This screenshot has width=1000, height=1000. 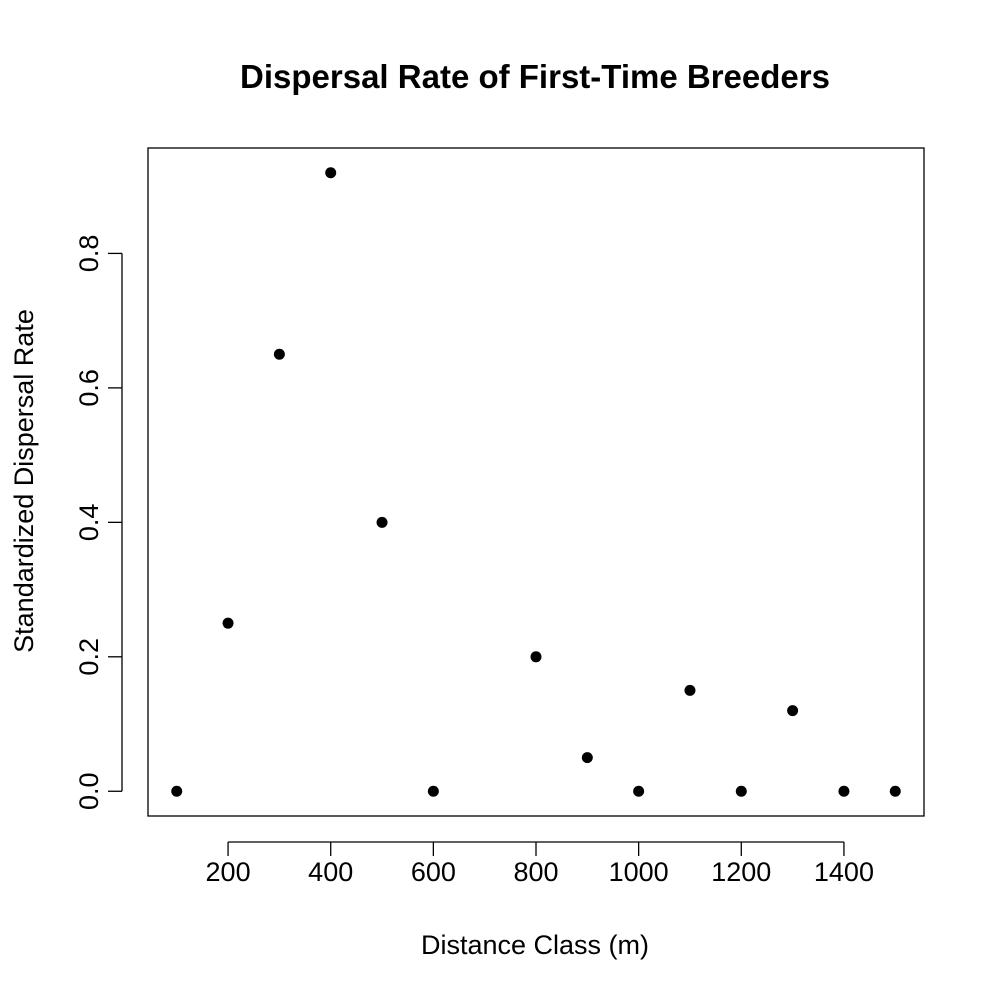 What do you see at coordinates (535, 872) in the screenshot?
I see `x-tick-label: 800` at bounding box center [535, 872].